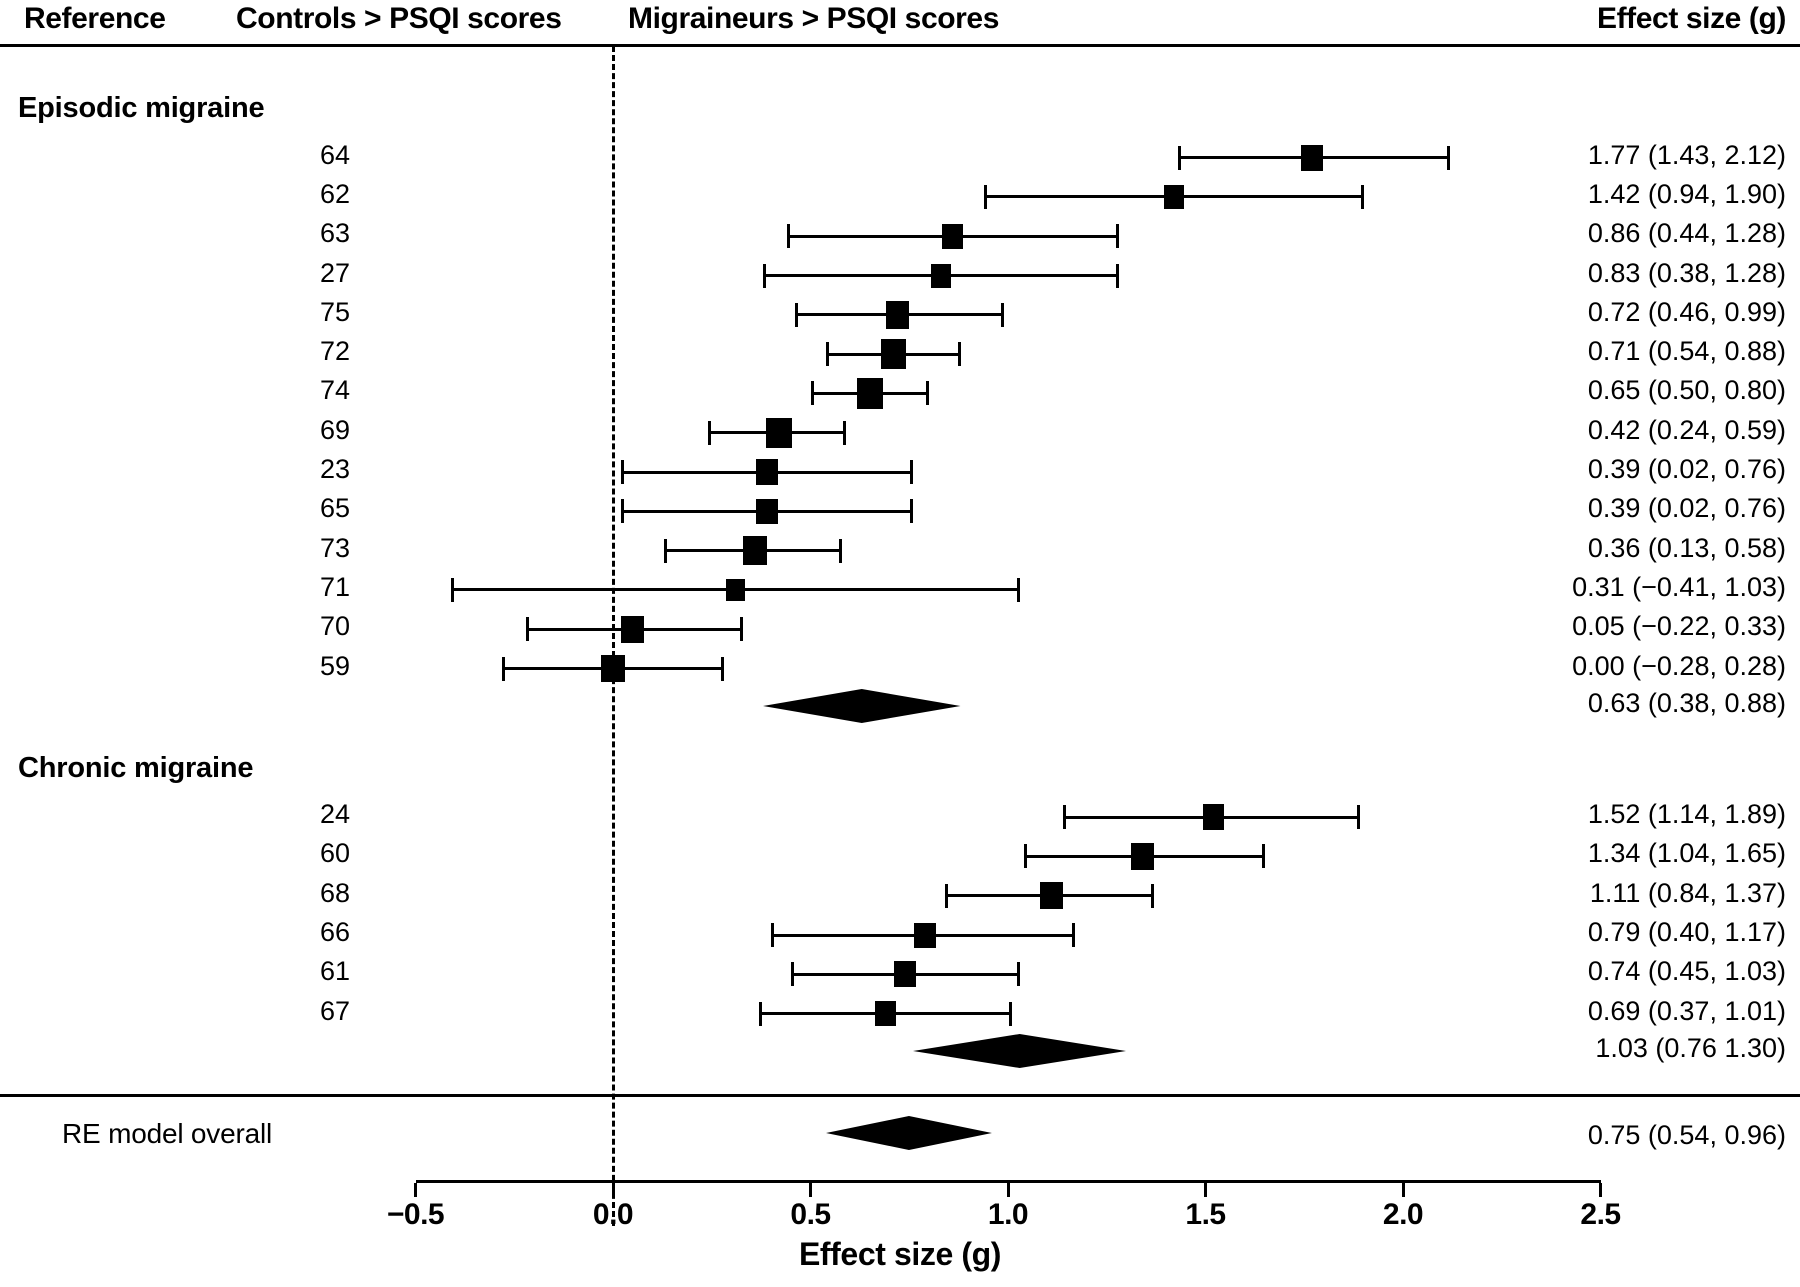 The image size is (1800, 1287). Describe the element at coordinates (1142, 856) in the screenshot. I see `row-1-1-point-estimate-marker` at that location.